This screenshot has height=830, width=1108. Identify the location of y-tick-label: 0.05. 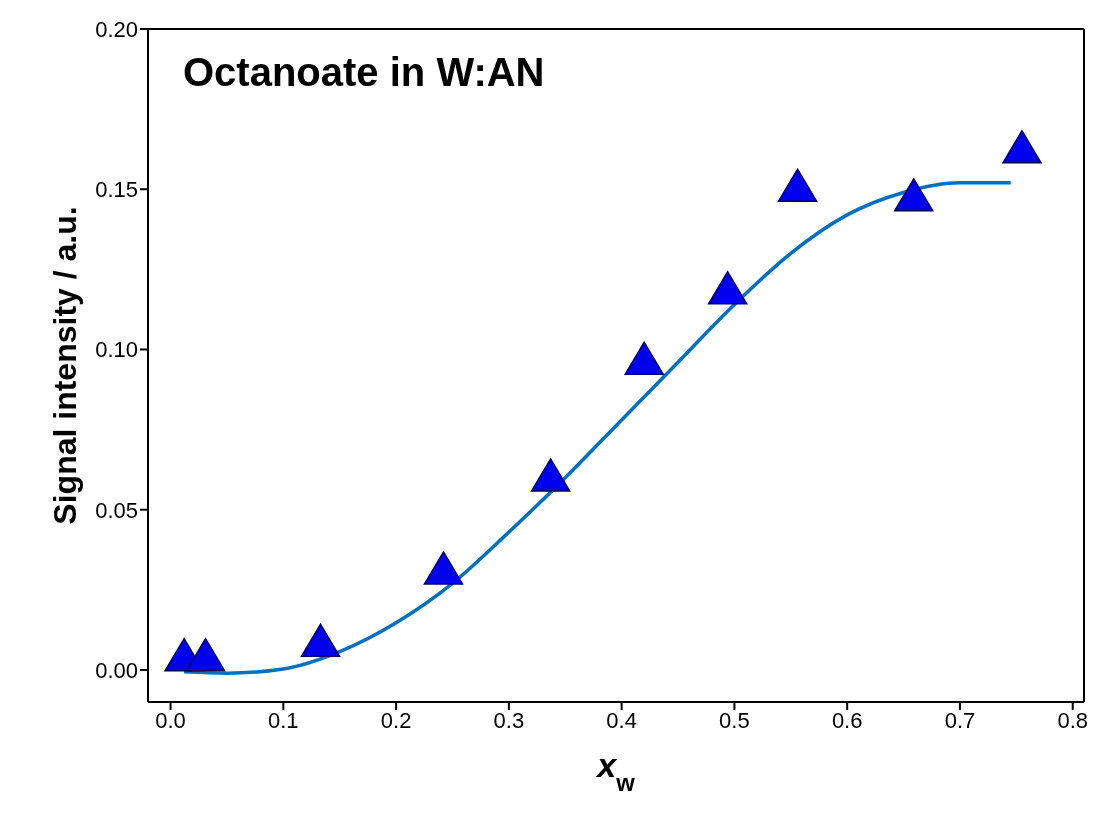
(116, 510).